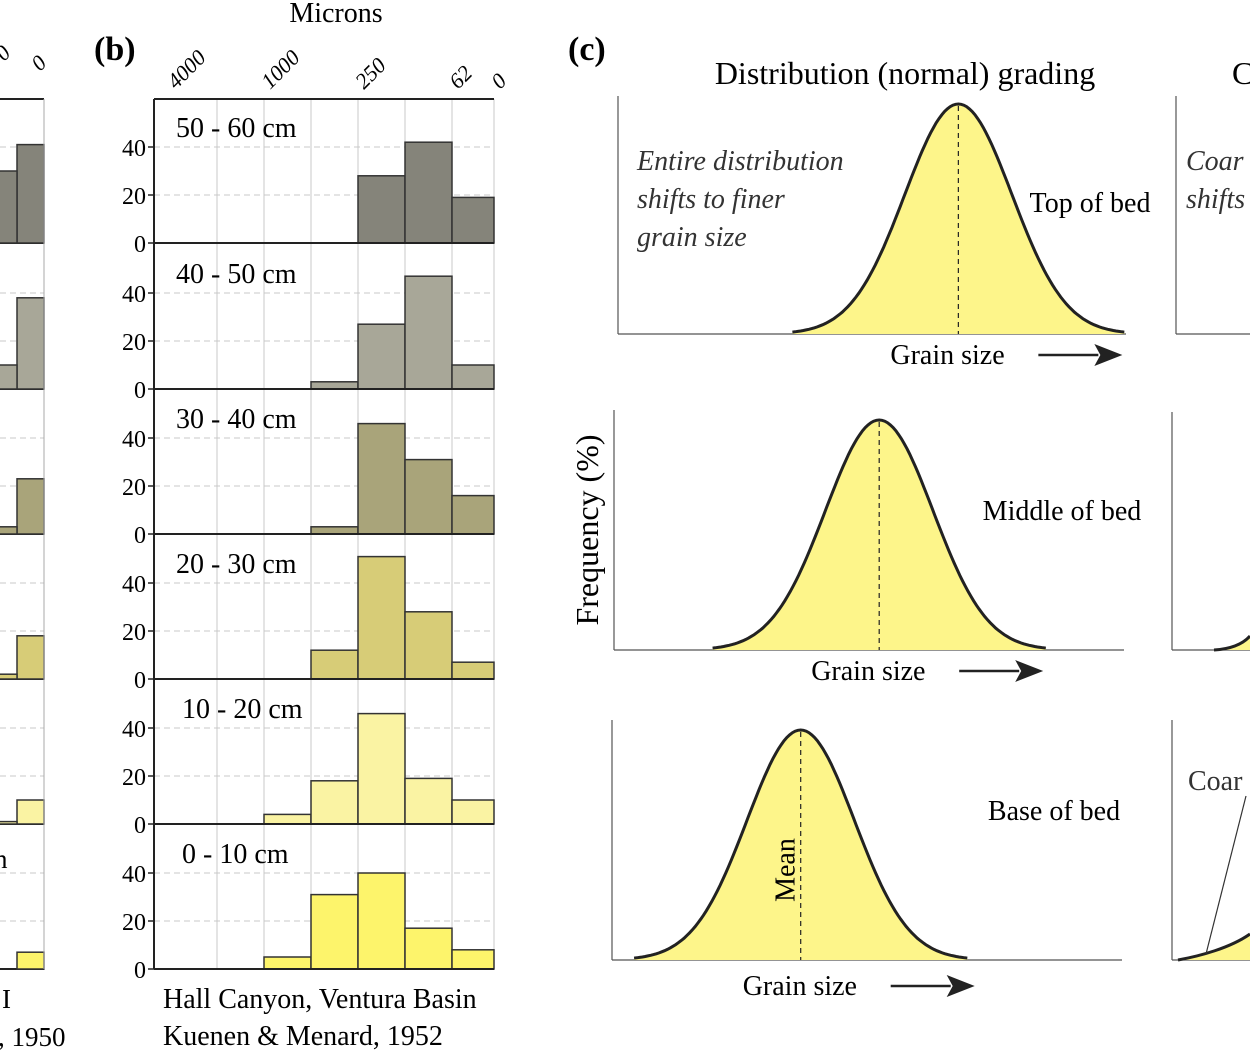 Image resolution: width=1250 pixels, height=1056 pixels. I want to click on left-top-tick-fragment: 0, so click(7, 52).